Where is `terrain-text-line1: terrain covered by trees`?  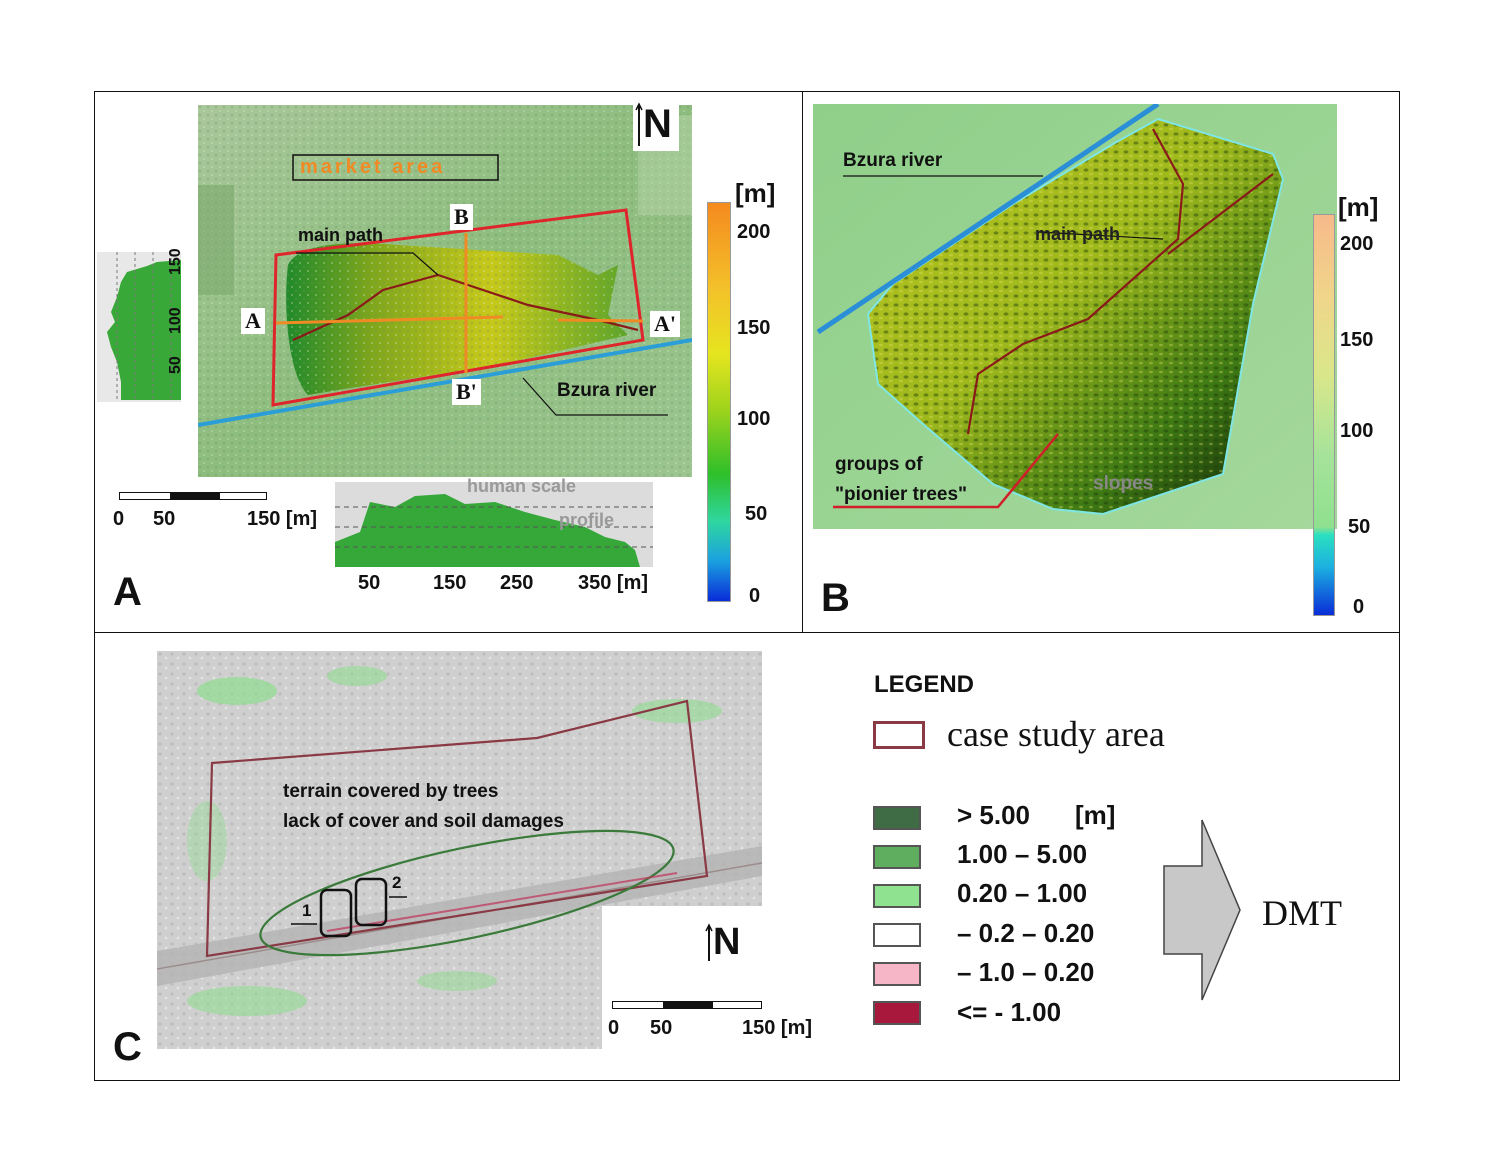
terrain-text-line1: terrain covered by trees is located at coordinates (391, 791).